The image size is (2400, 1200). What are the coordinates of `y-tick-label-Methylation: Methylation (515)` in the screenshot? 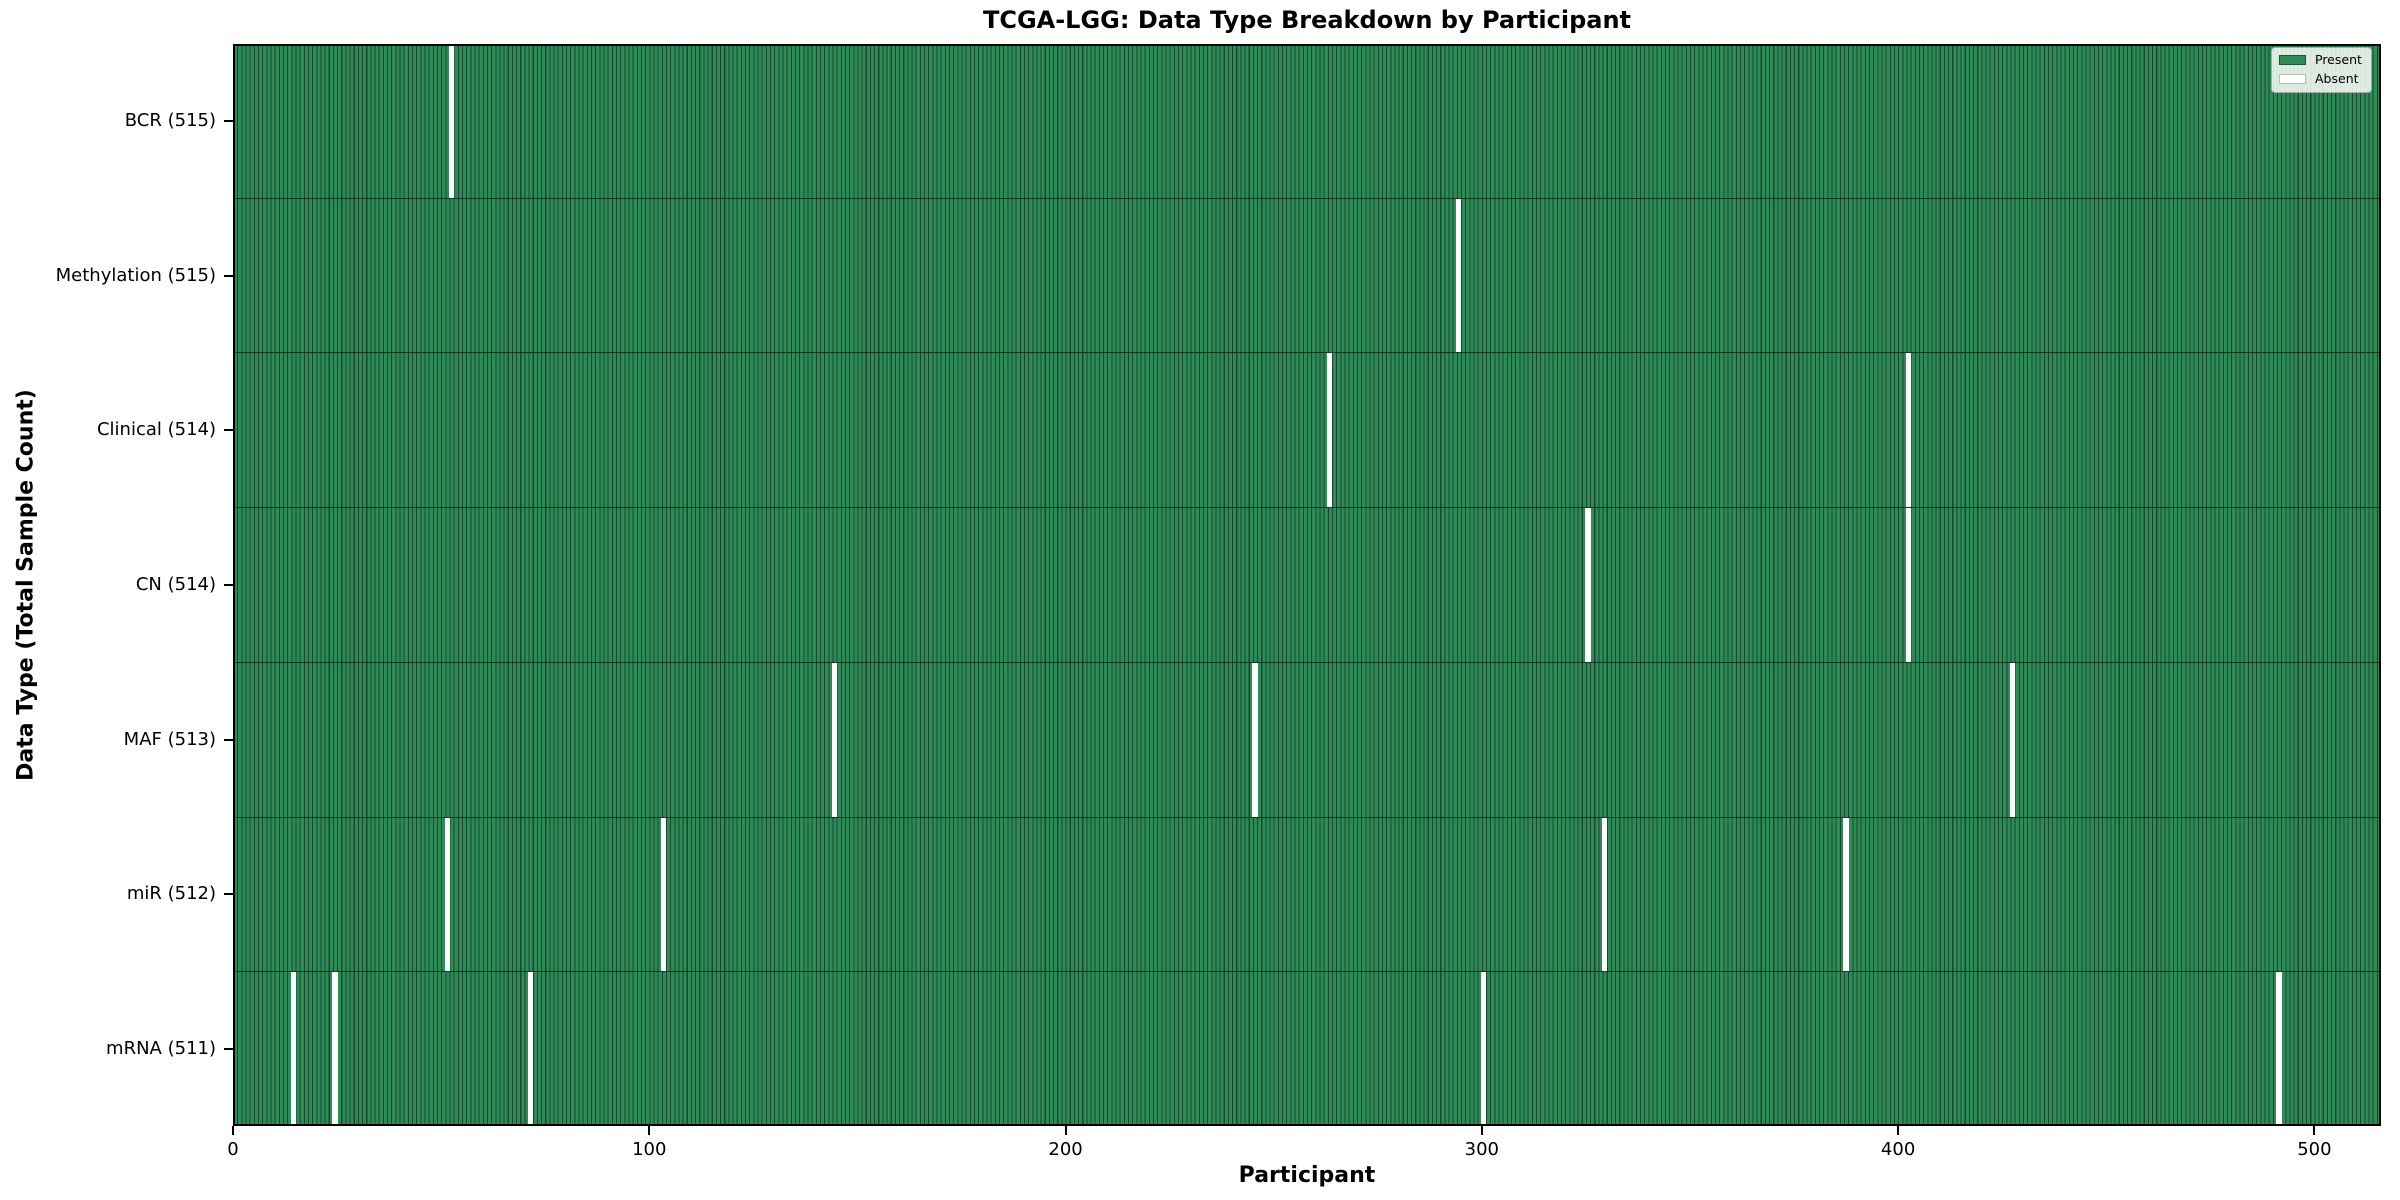 It's located at (135, 275).